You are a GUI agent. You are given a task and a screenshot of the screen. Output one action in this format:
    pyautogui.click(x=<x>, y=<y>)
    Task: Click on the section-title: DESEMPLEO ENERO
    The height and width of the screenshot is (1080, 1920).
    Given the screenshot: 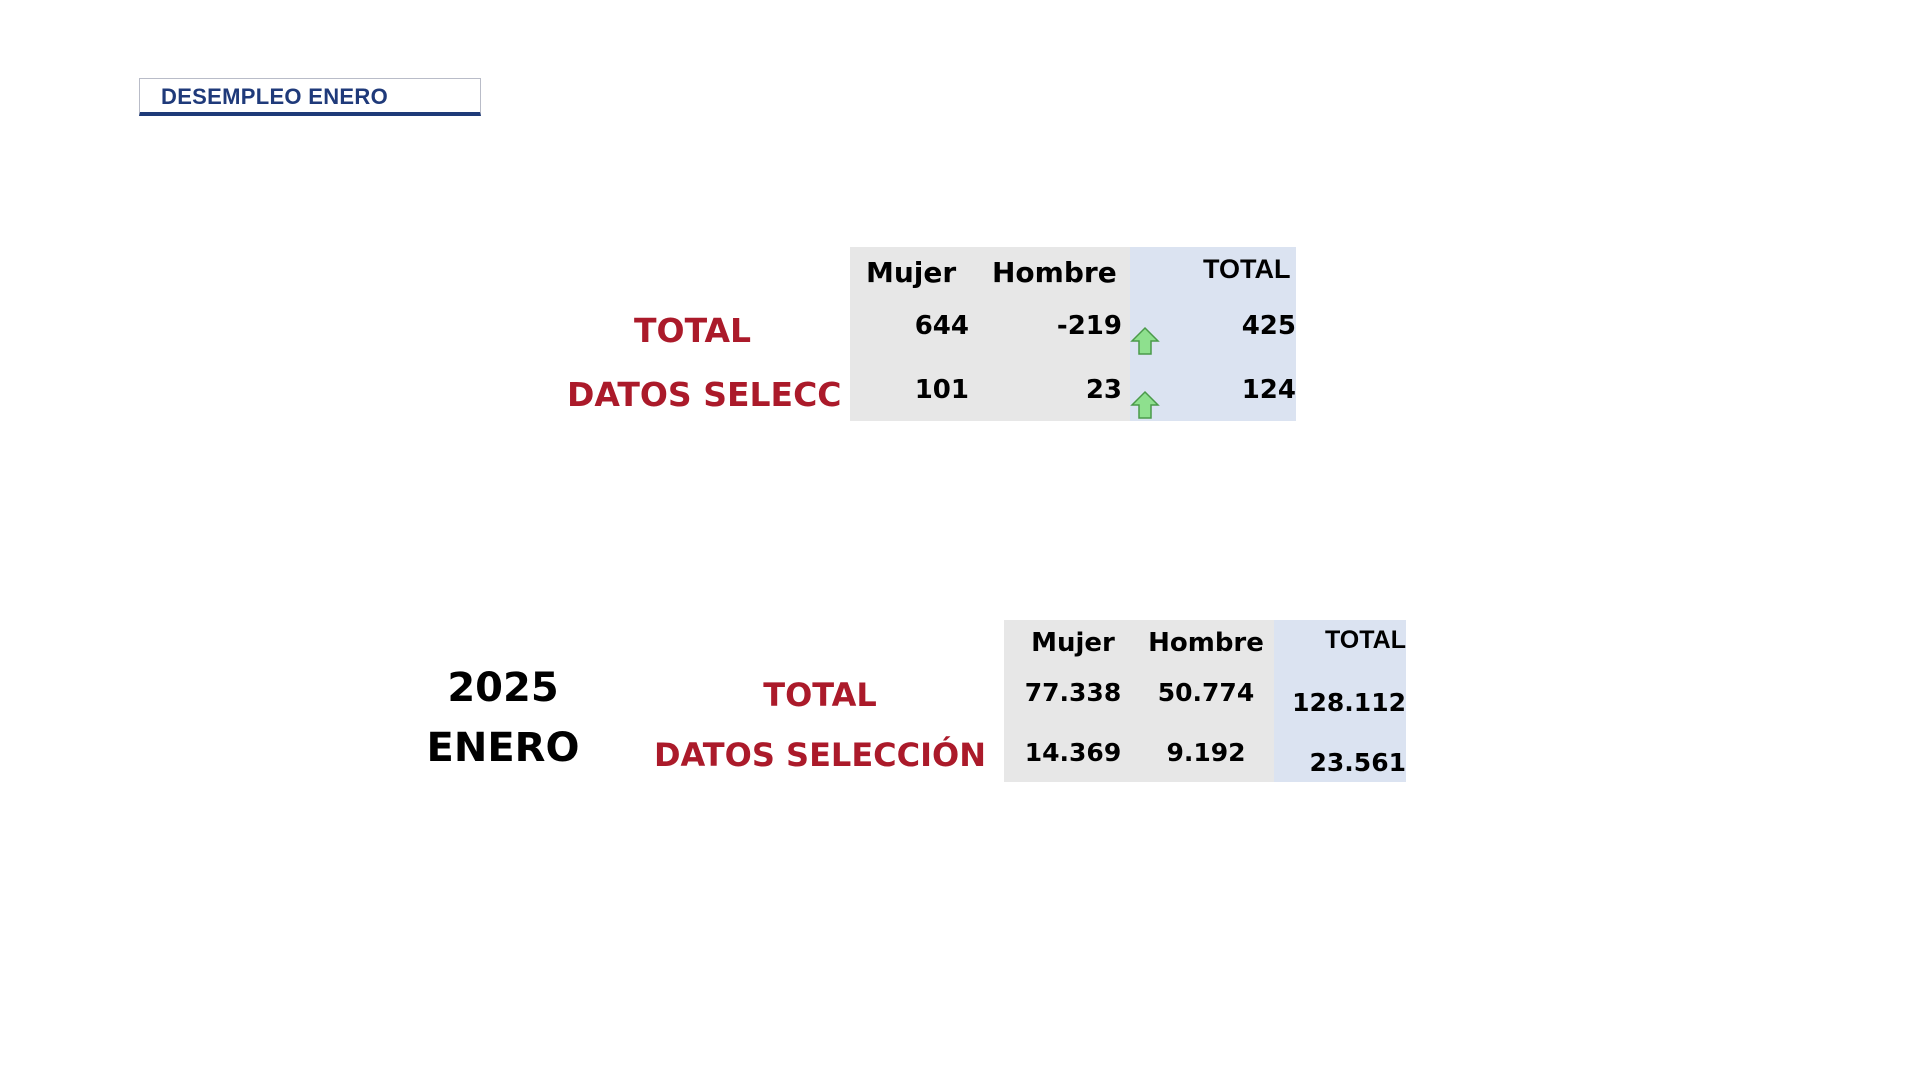 What is the action you would take?
    pyautogui.click(x=274, y=96)
    